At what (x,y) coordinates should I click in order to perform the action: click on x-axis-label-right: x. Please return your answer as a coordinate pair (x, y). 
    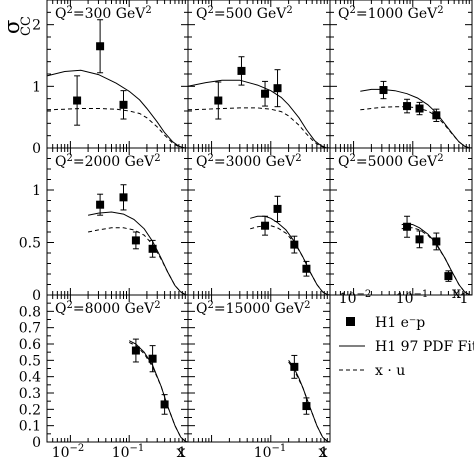
    Looking at the image, I should click on (456, 292).